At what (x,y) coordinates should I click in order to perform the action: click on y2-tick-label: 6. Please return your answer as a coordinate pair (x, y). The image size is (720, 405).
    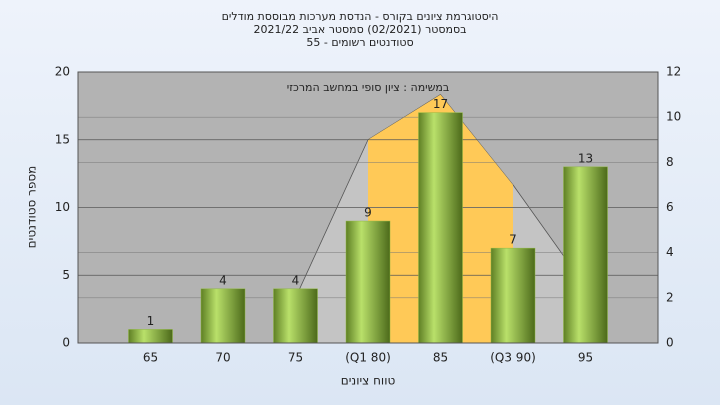
    Looking at the image, I should click on (670, 207).